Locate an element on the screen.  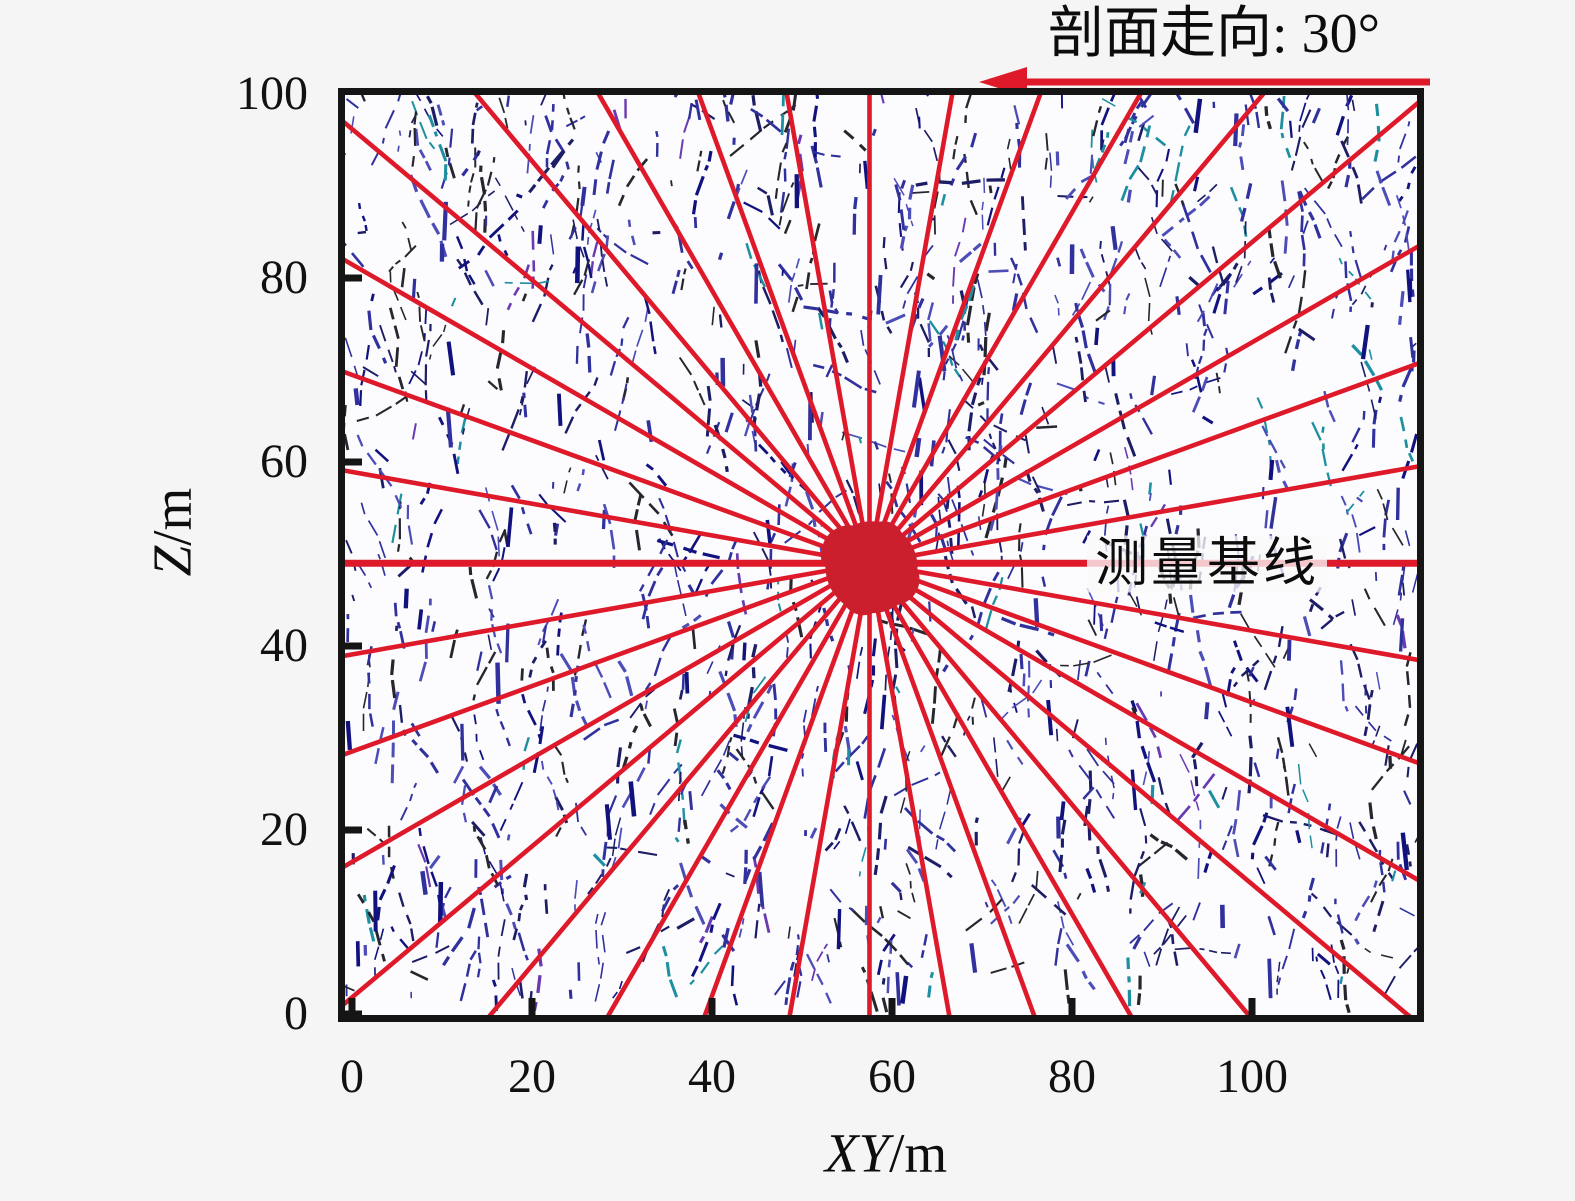
profile-strike-annotation: 剖面走向: 30° is located at coordinates (1214, 34).